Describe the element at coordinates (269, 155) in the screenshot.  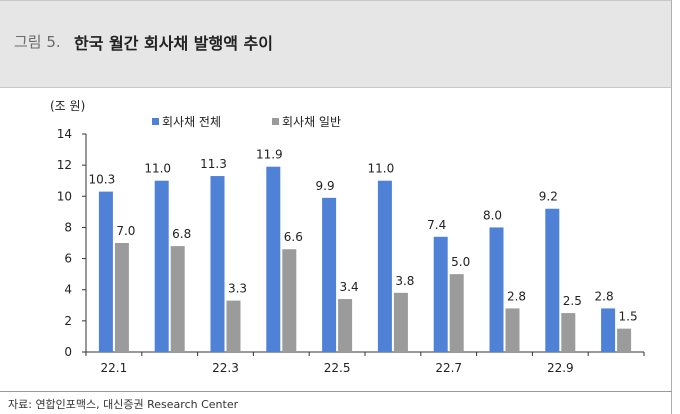
I see `data-label-total: 11.9` at that location.